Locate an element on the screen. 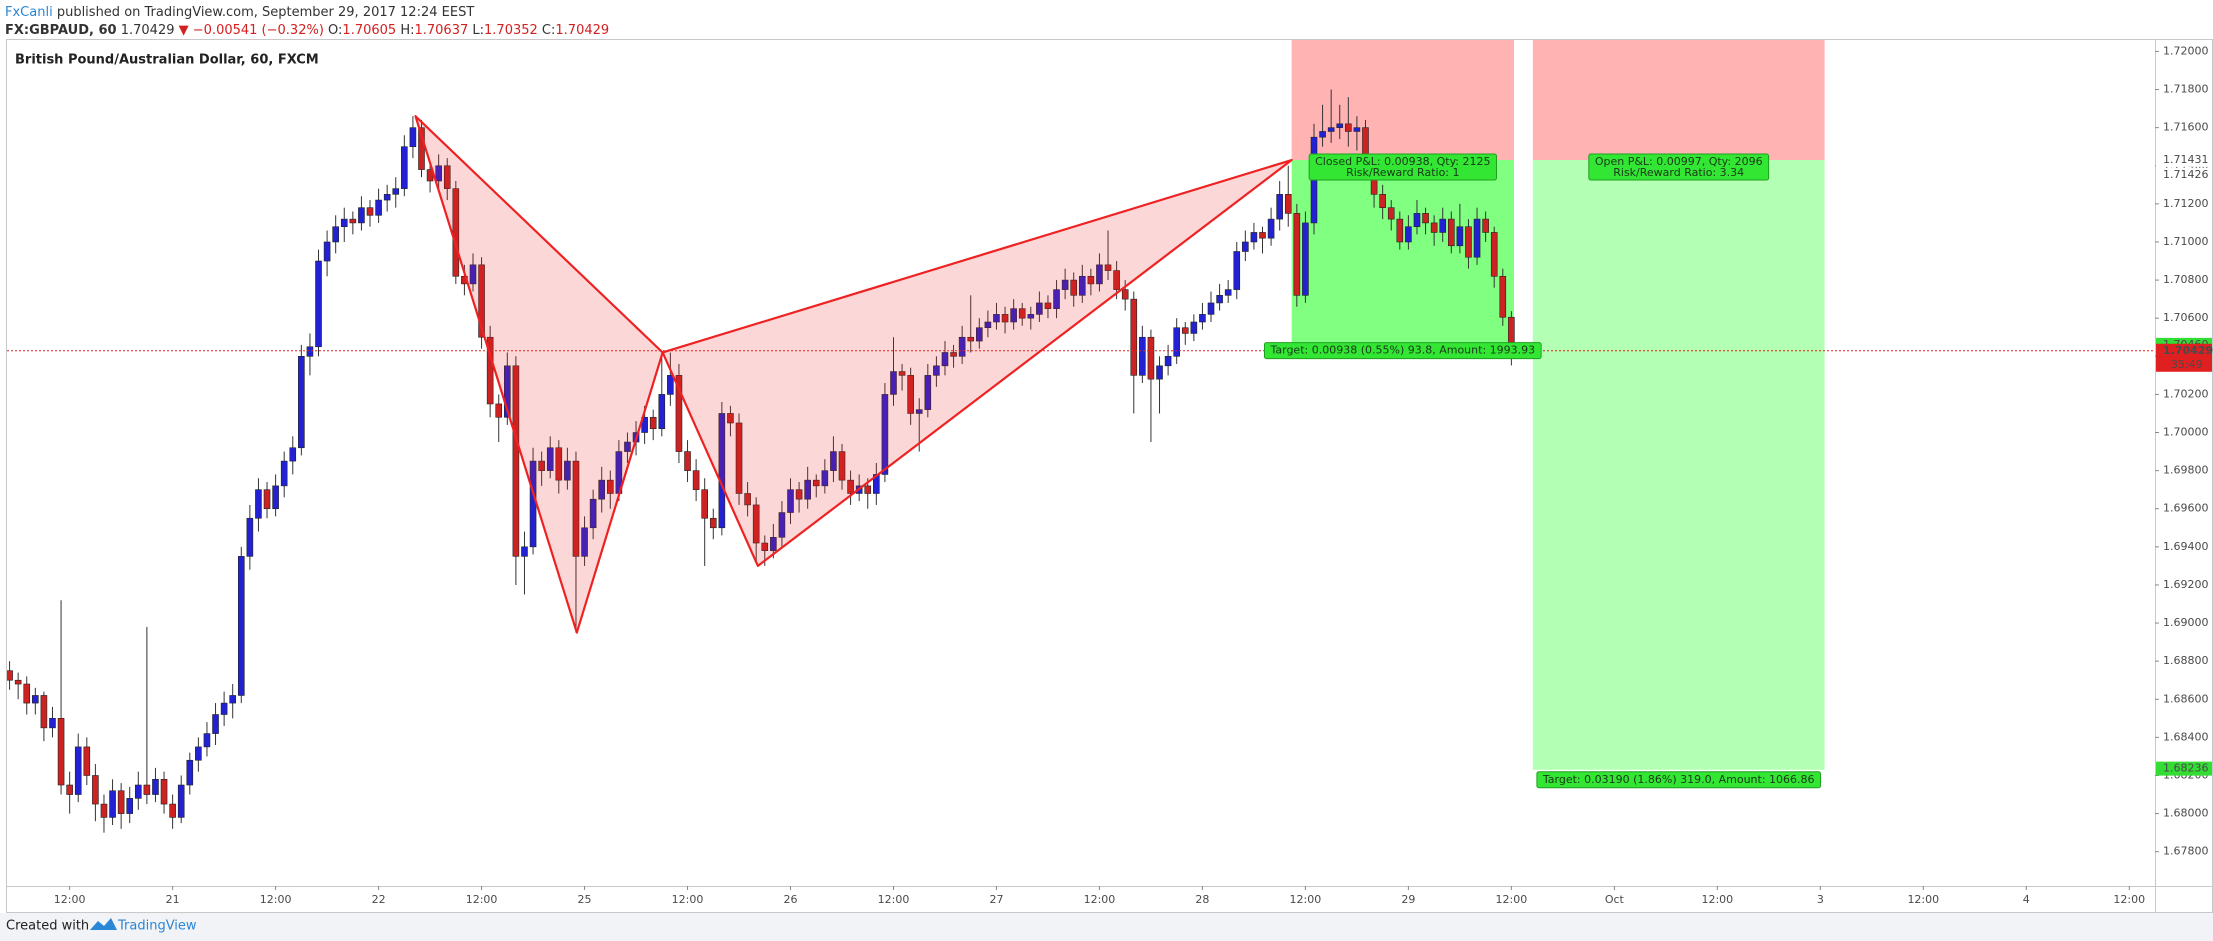  footer-created: Created with is located at coordinates (47, 926).